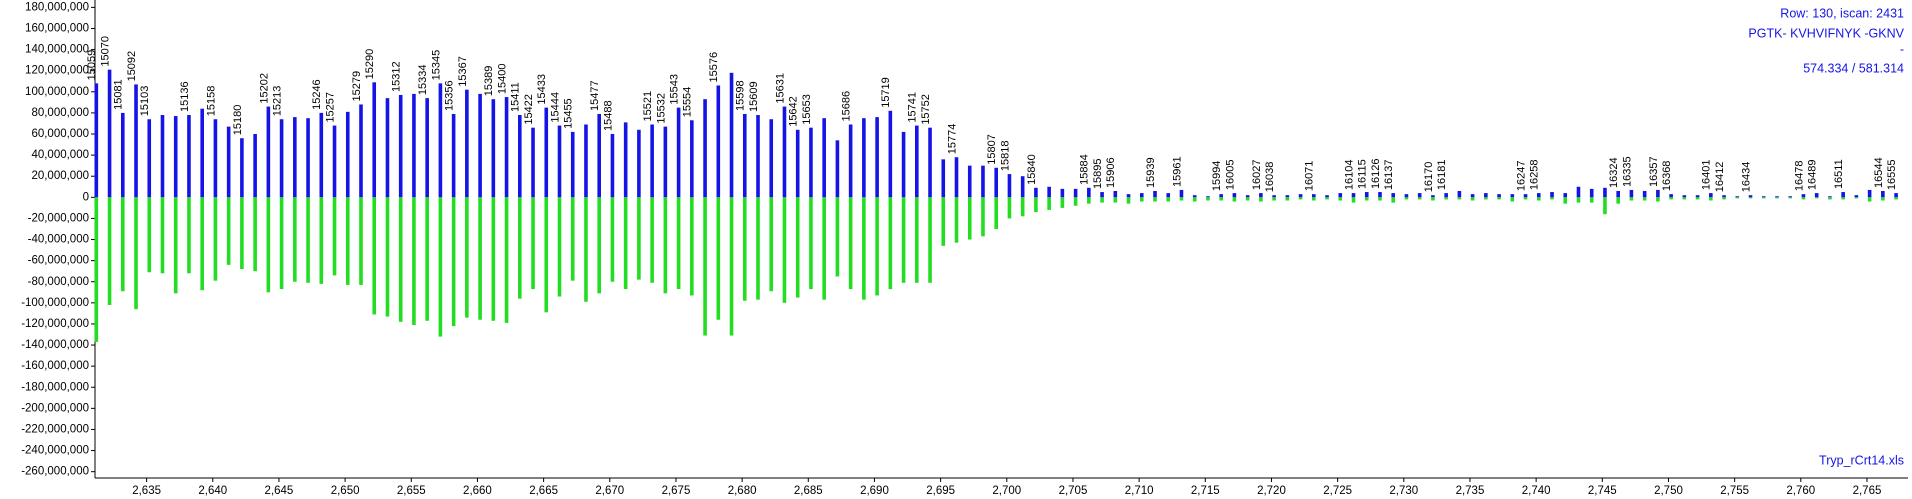 The image size is (1912, 499). I want to click on peak-label: 15312, so click(397, 76).